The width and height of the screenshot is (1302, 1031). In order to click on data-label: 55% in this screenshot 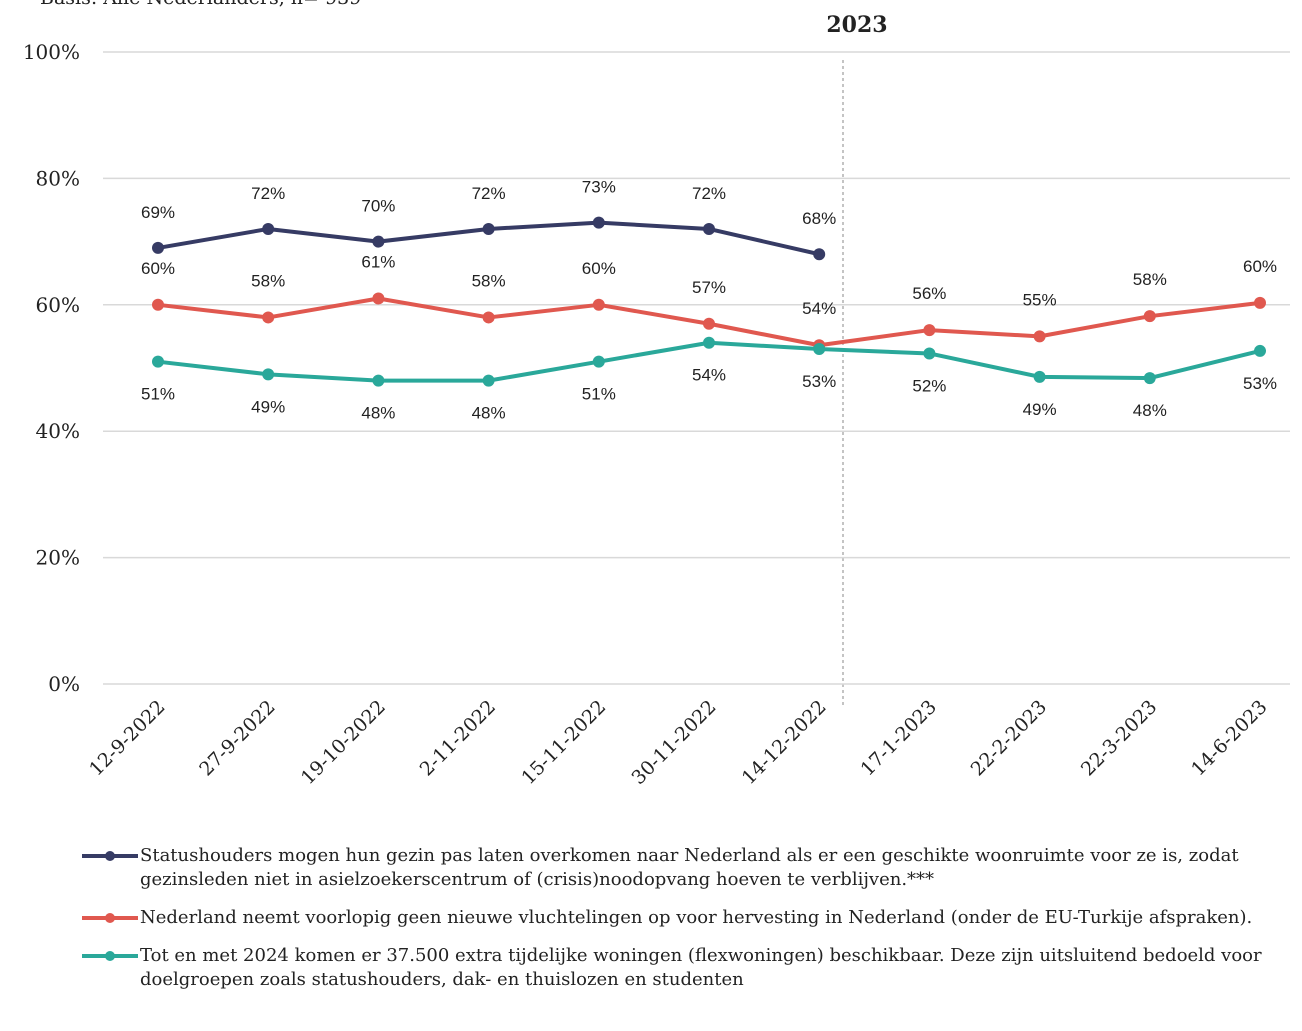, I will do `click(1040, 299)`.